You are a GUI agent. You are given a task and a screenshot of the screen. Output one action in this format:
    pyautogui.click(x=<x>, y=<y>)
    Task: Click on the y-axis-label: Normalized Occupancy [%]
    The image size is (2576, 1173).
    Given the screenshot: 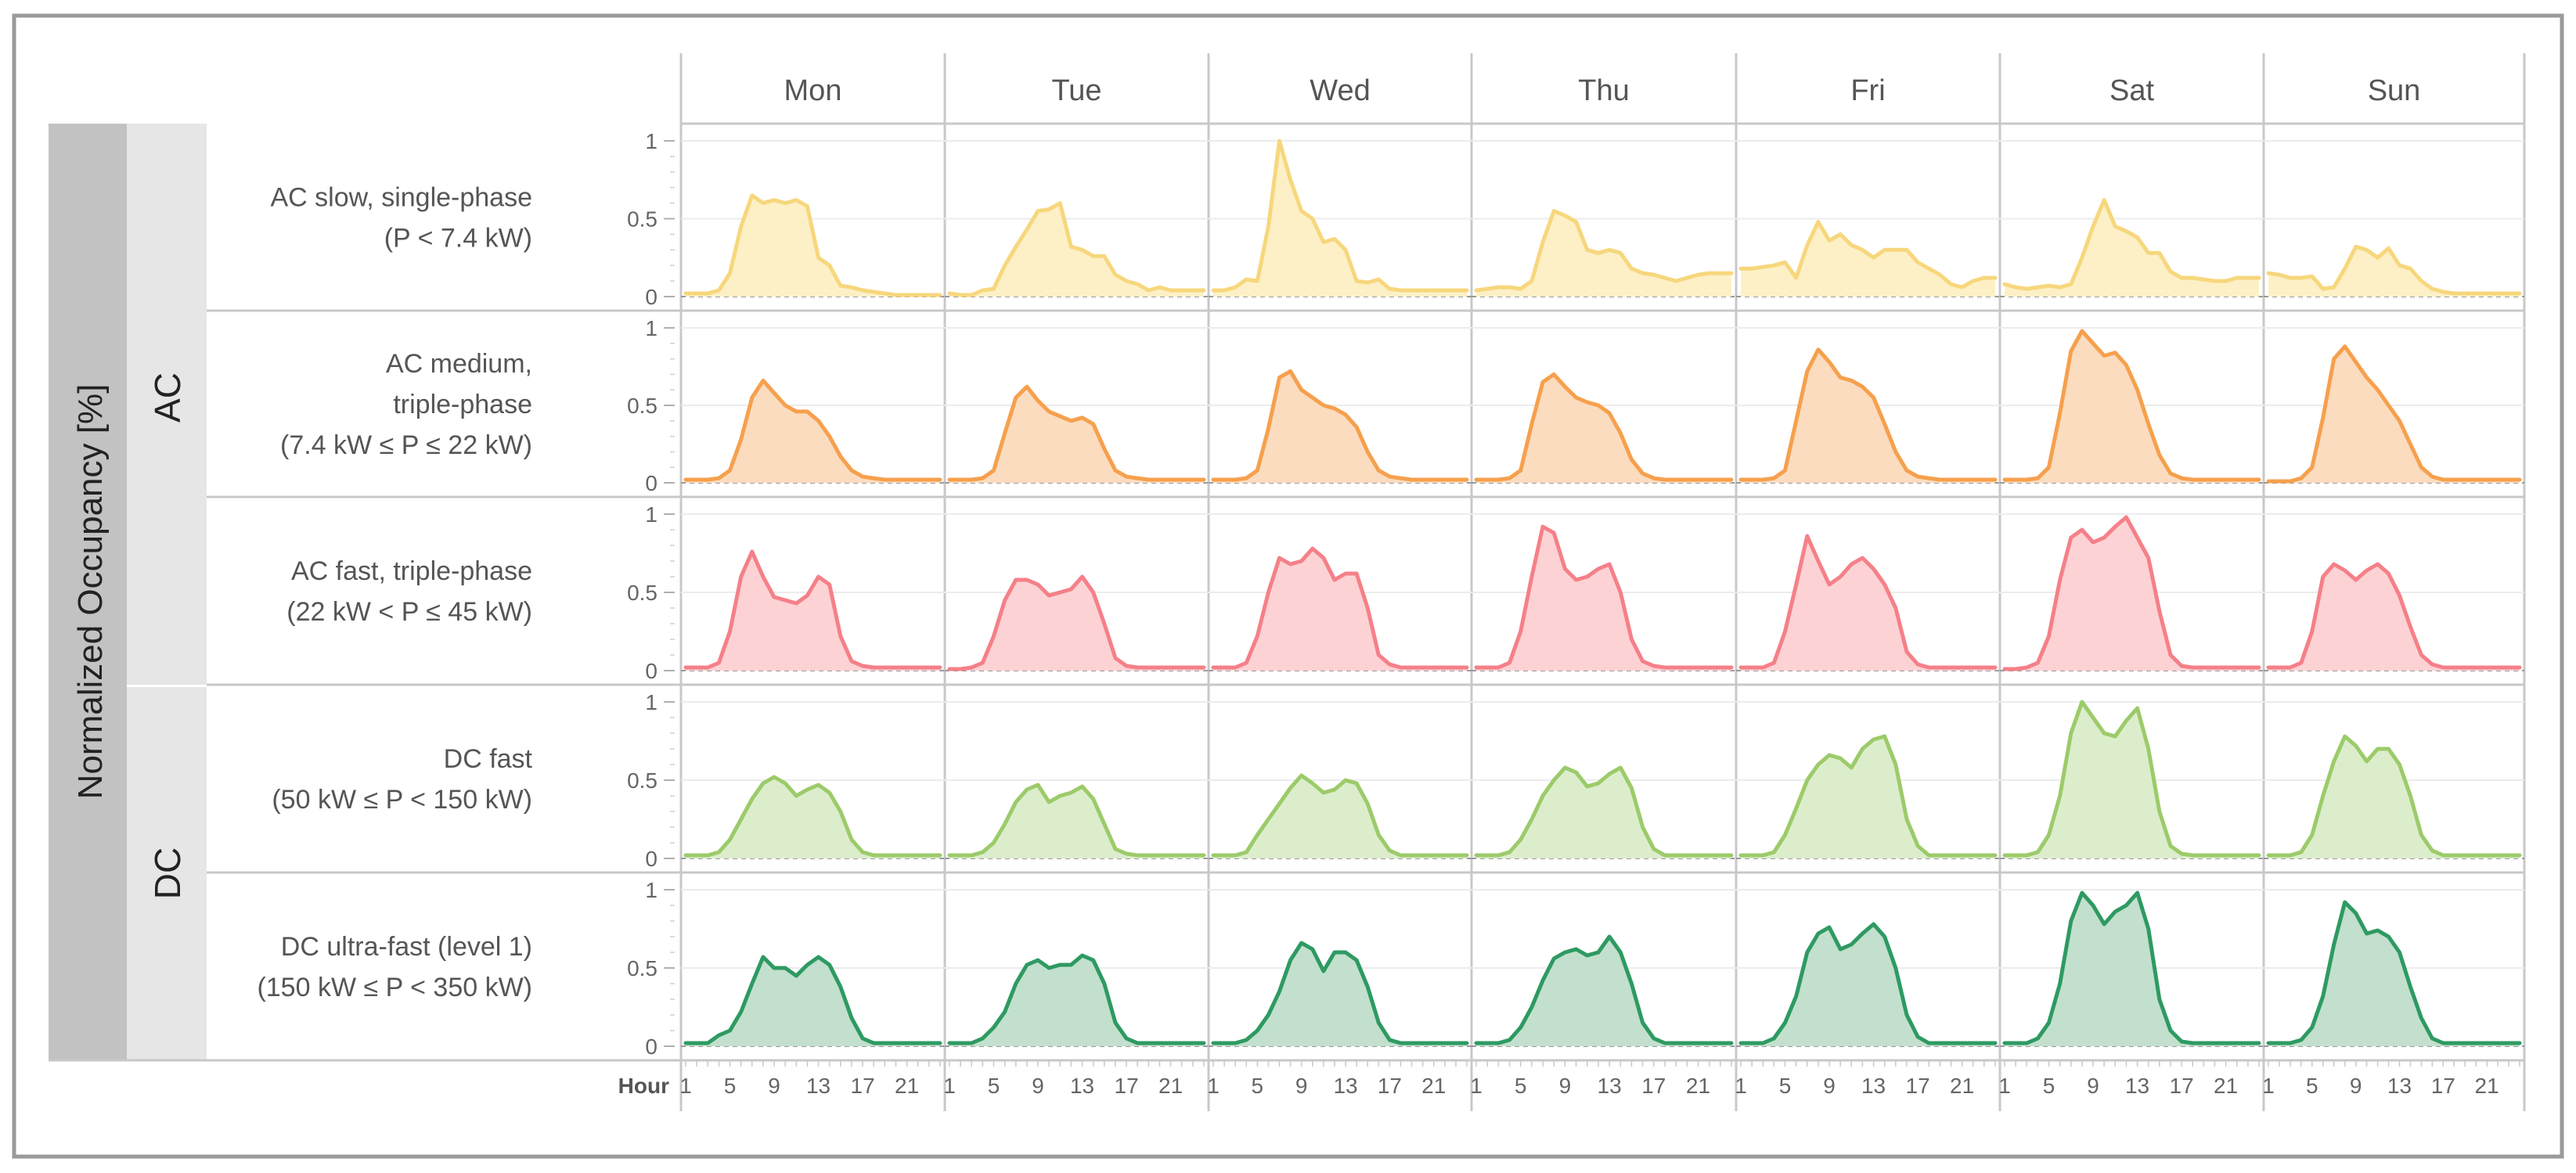 What is the action you would take?
    pyautogui.click(x=90, y=592)
    